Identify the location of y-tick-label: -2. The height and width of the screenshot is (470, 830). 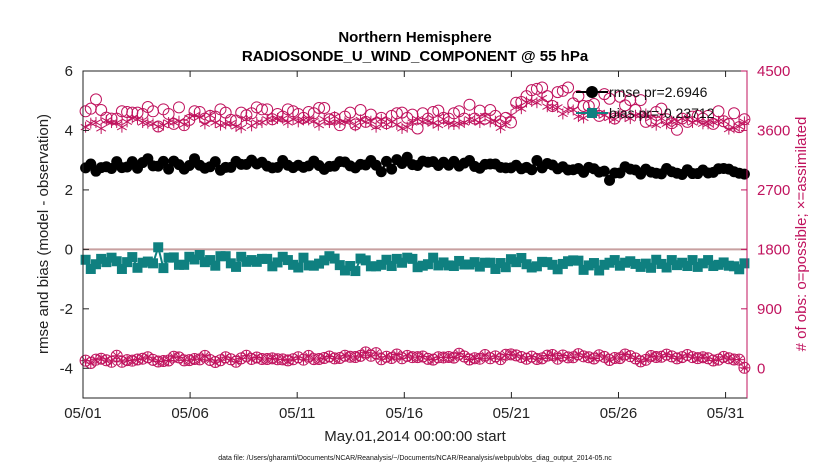
(66, 309).